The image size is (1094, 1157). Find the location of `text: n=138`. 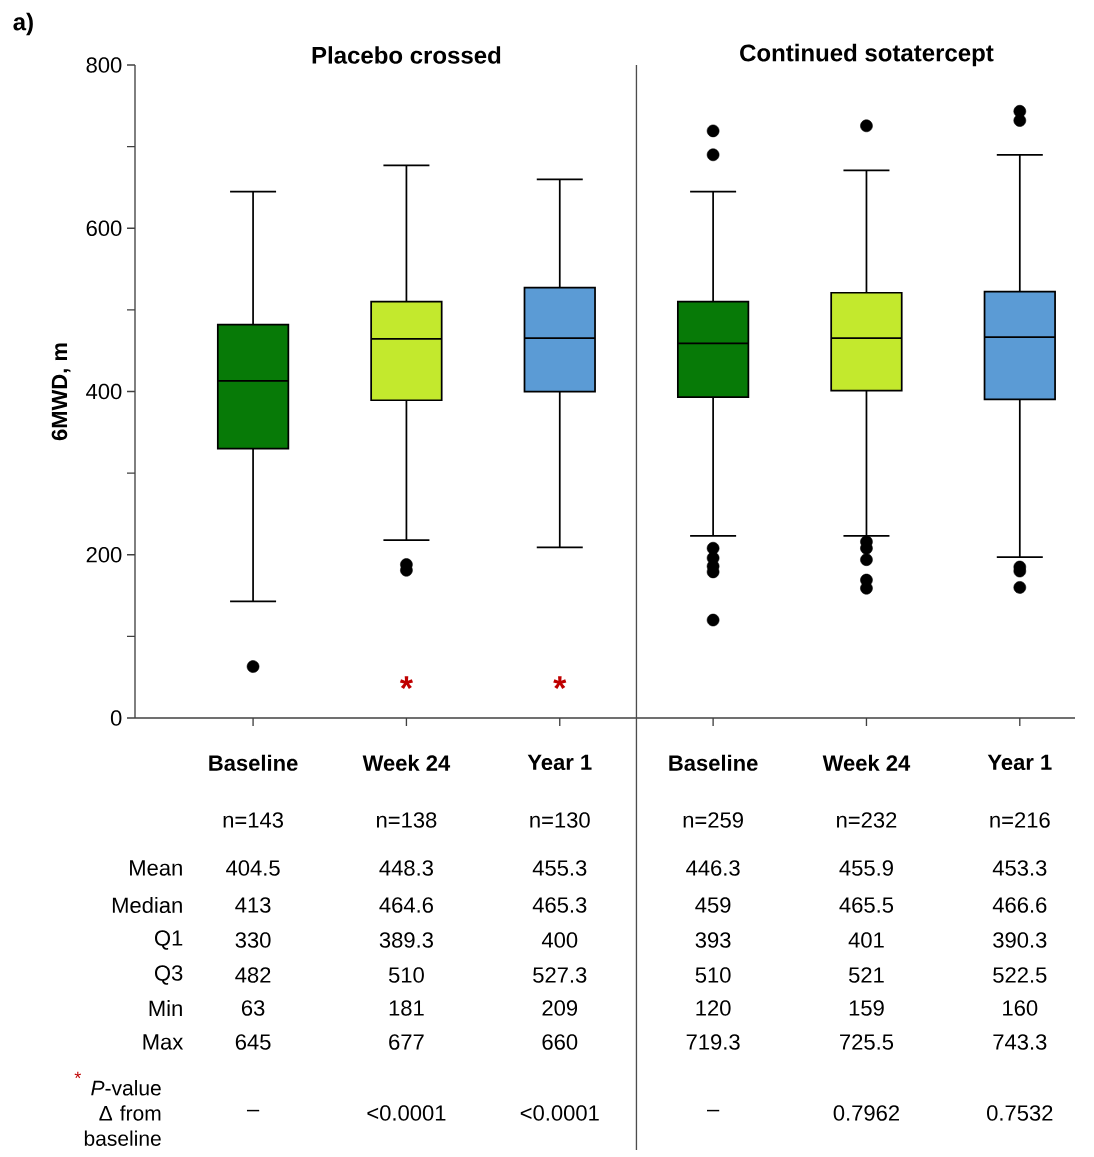

text: n=138 is located at coordinates (406, 820).